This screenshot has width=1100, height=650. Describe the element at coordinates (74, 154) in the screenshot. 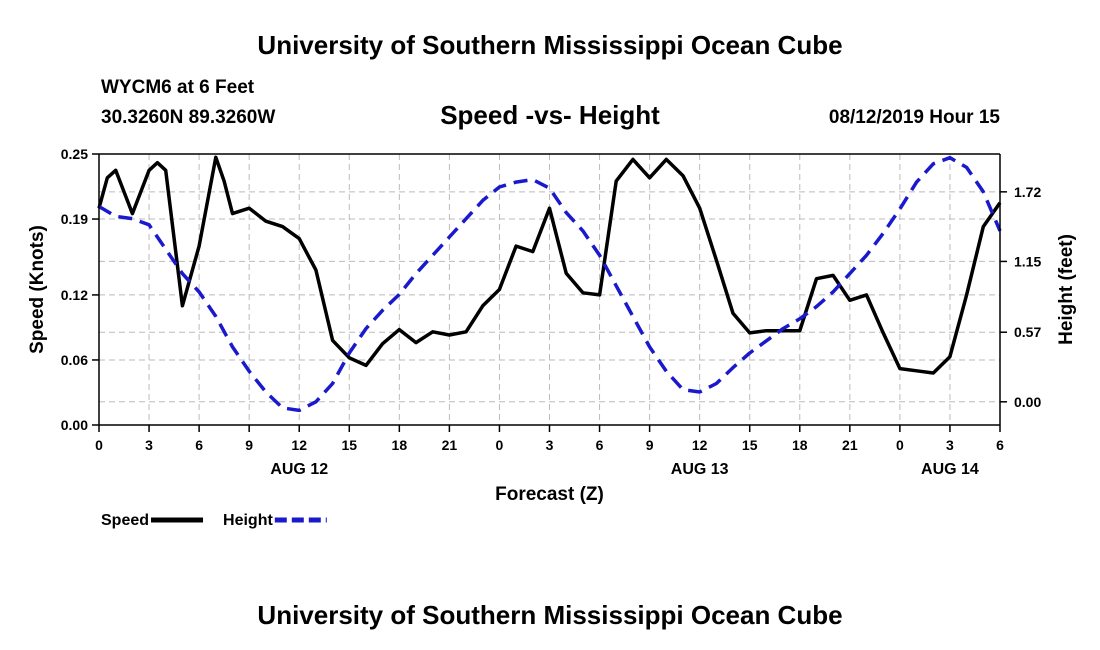

I see `y-tick-label: 0.25` at that location.